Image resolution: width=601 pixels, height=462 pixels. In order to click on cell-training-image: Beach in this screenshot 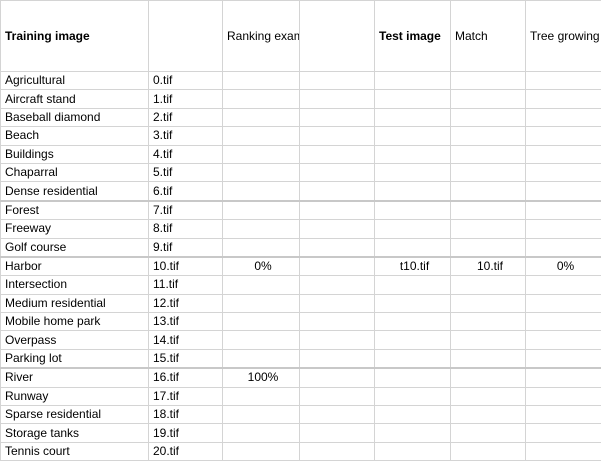, I will do `click(74, 136)`.